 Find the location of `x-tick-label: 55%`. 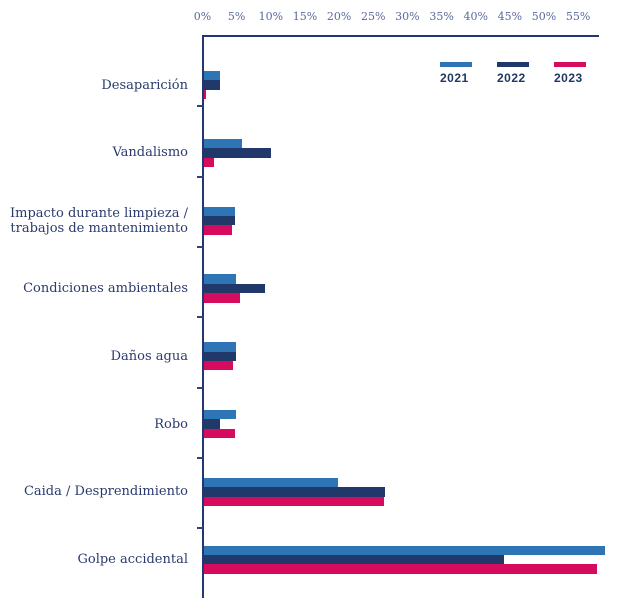

x-tick-label: 55% is located at coordinates (578, 16).